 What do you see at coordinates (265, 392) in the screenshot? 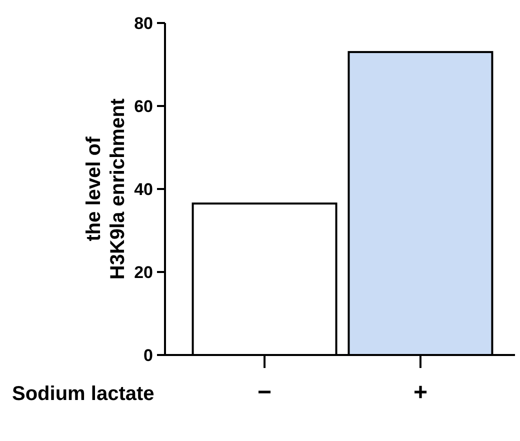
I see `x-tick-label: −` at bounding box center [265, 392].